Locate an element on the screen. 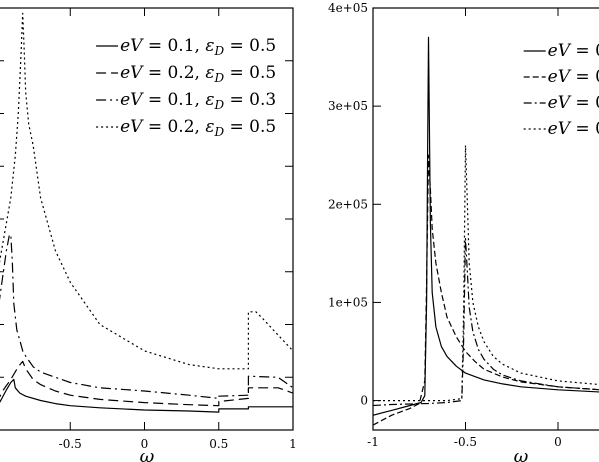 The image size is (599, 462). legend-label-4: eV = 0.7, εD is located at coordinates (573, 130).